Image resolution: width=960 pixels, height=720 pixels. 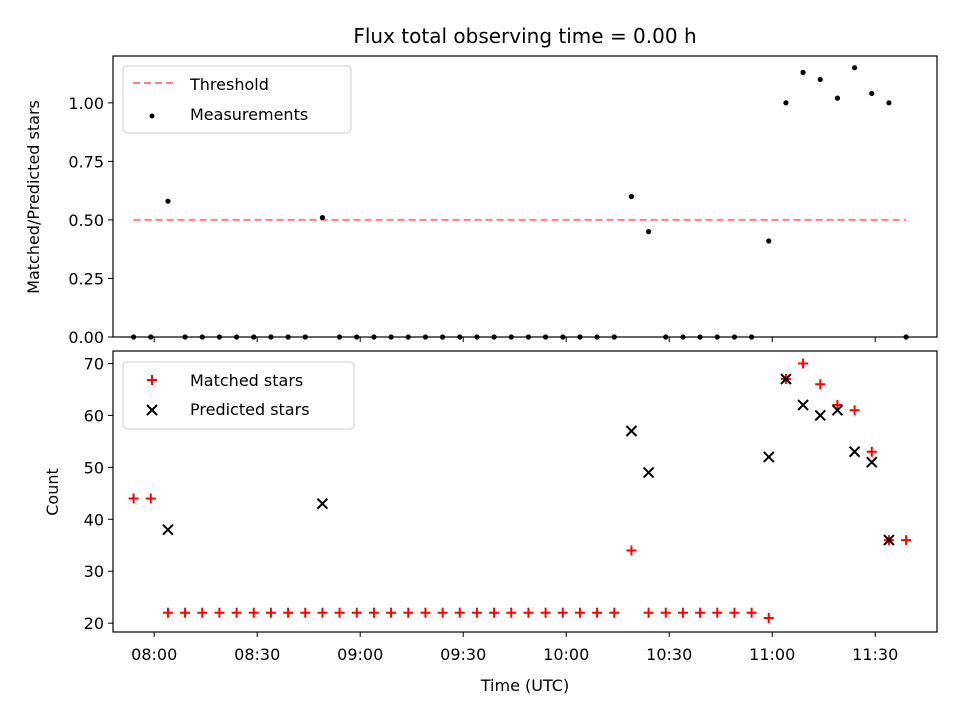 What do you see at coordinates (246, 380) in the screenshot?
I see `matched-legend-label: Matched stars` at bounding box center [246, 380].